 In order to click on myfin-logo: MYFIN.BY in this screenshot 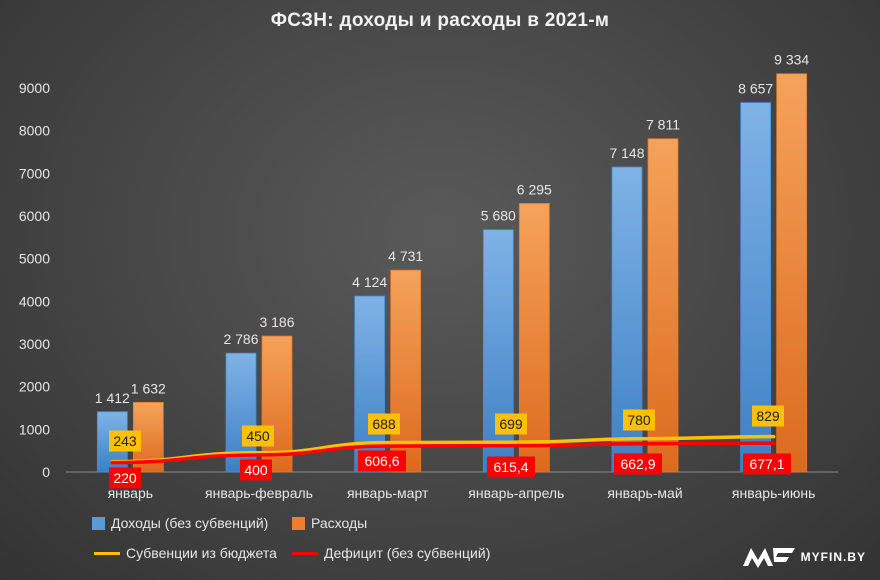, I will do `click(803, 557)`.